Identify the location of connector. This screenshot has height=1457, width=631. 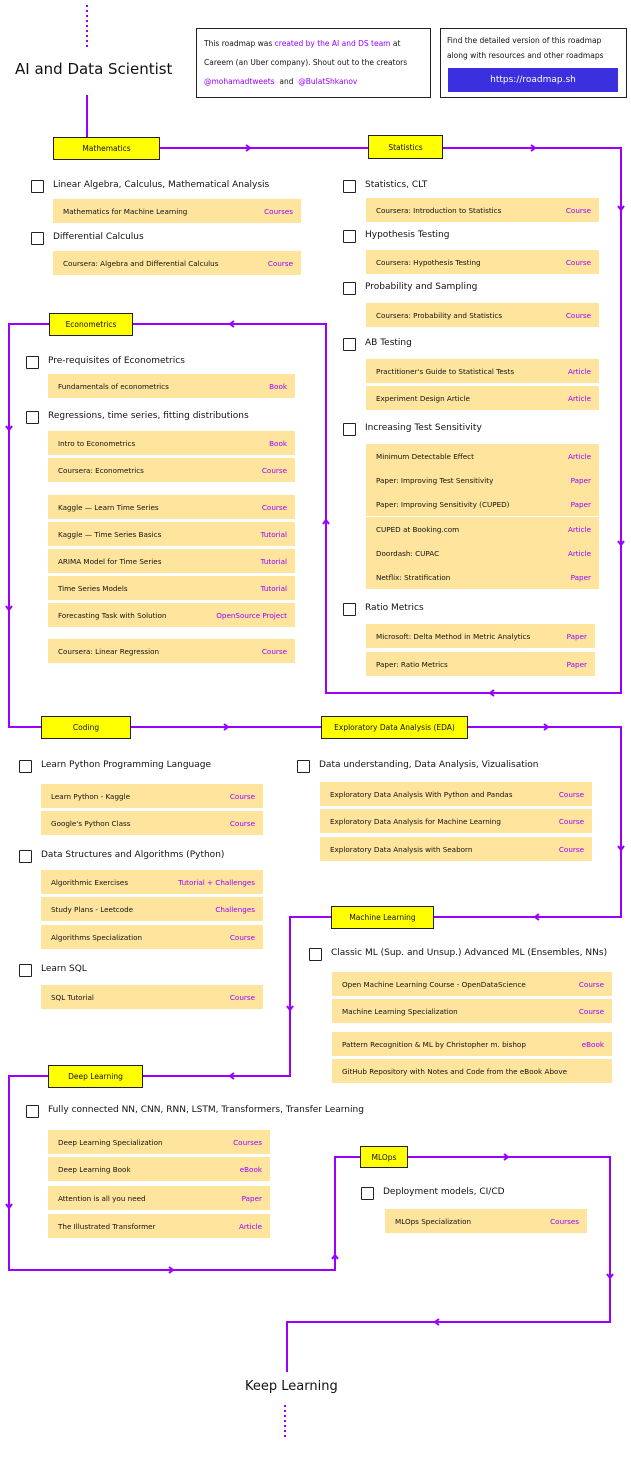
(28, 525).